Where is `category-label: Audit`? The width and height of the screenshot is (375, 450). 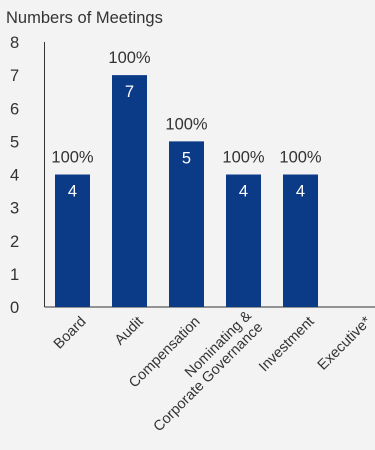 category-label: Audit is located at coordinates (129, 331).